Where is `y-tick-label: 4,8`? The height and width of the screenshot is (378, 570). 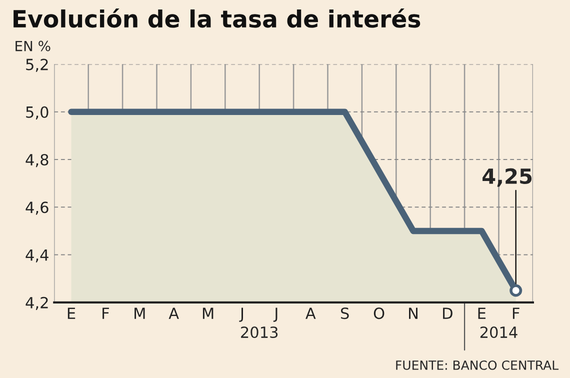
y-tick-label: 4,8 is located at coordinates (37, 161).